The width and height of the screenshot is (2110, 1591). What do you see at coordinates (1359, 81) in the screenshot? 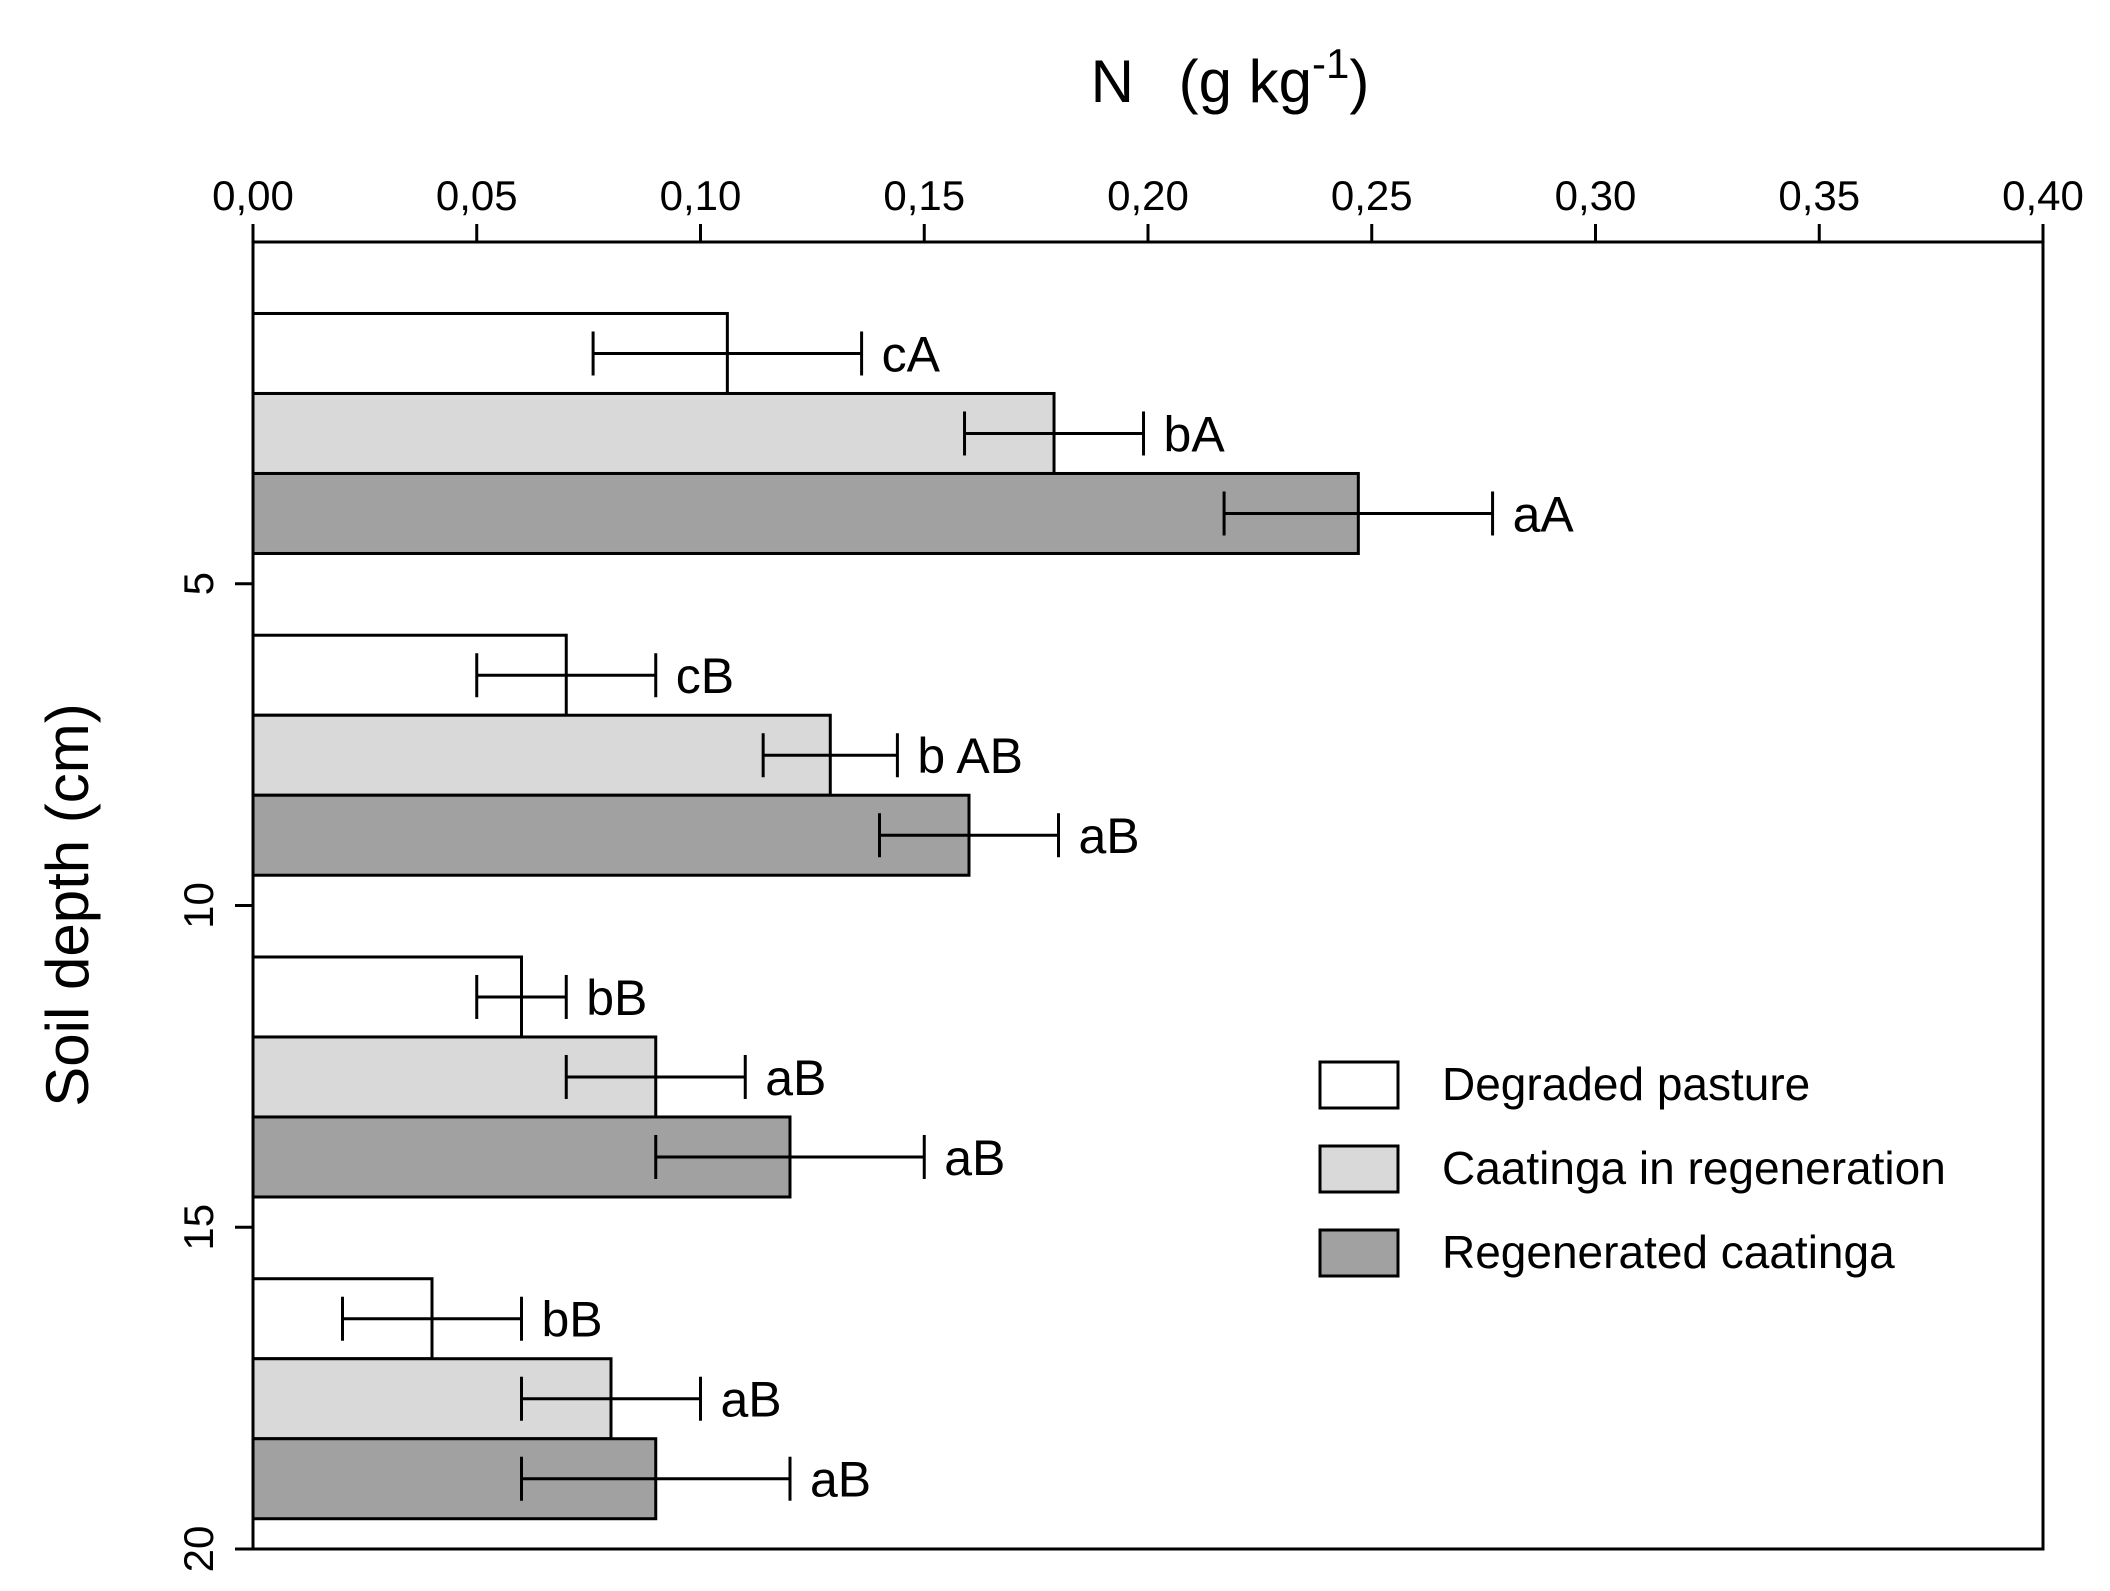
I see `x-axis-title-end: )` at bounding box center [1359, 81].